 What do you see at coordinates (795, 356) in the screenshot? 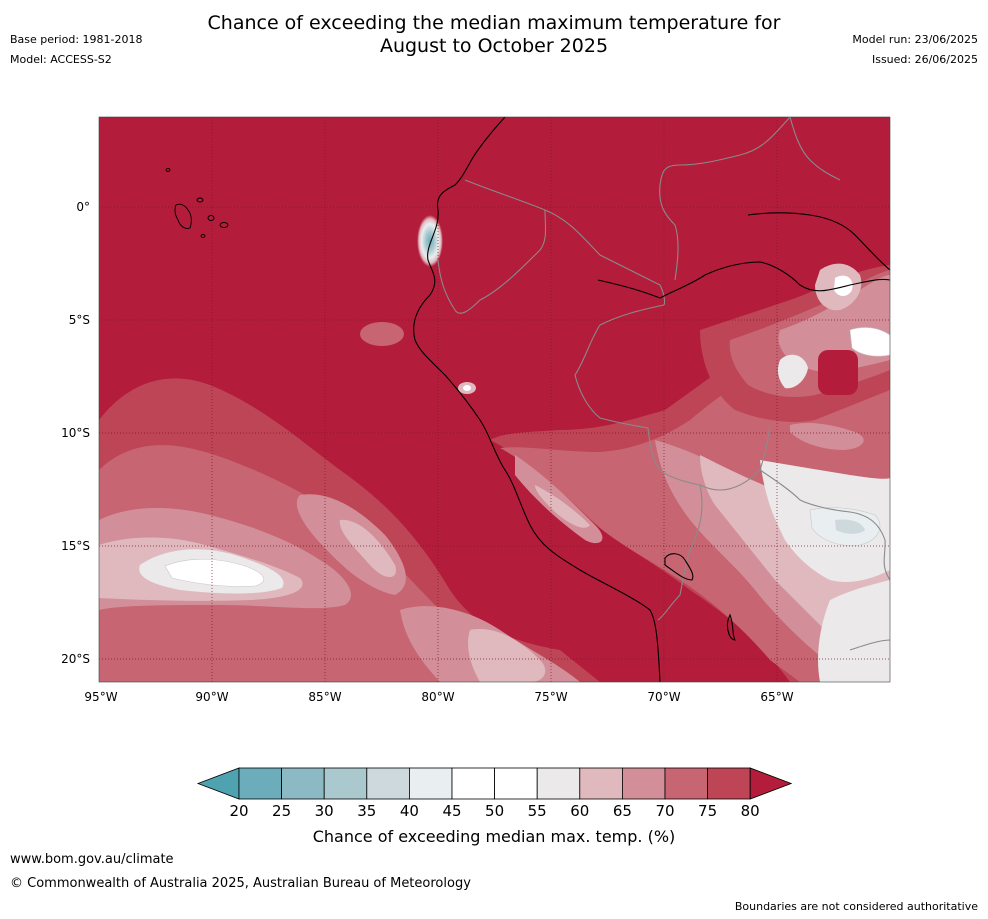
I see `contour-northeast` at bounding box center [795, 356].